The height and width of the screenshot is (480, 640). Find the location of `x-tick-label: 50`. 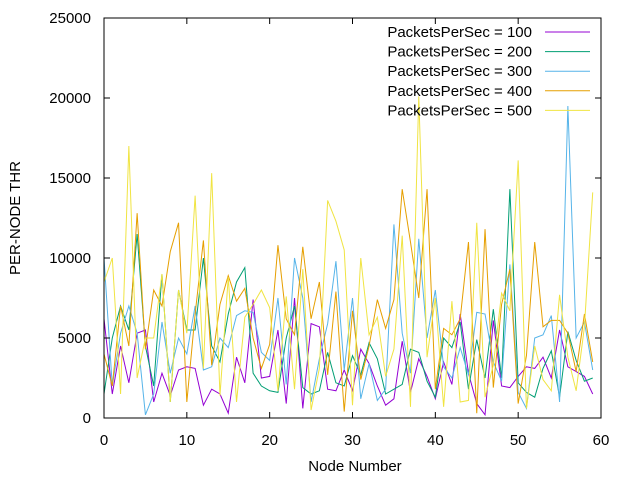

x-tick-label: 50 is located at coordinates (518, 440).